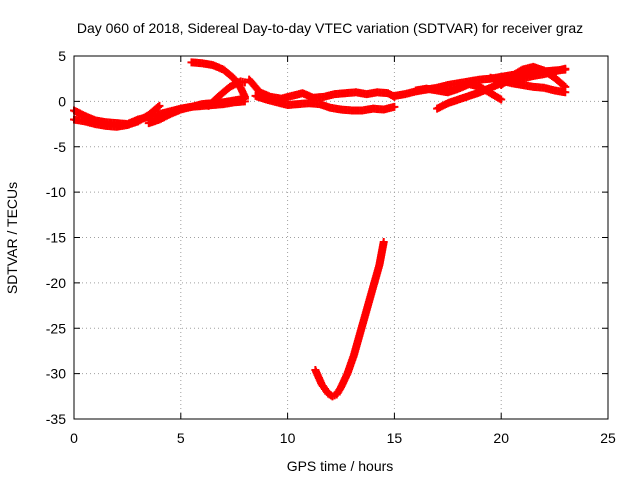 The width and height of the screenshot is (640, 480). Describe the element at coordinates (12, 238) in the screenshot. I see `y-axis-label: SDTVAR / TECUs` at that location.